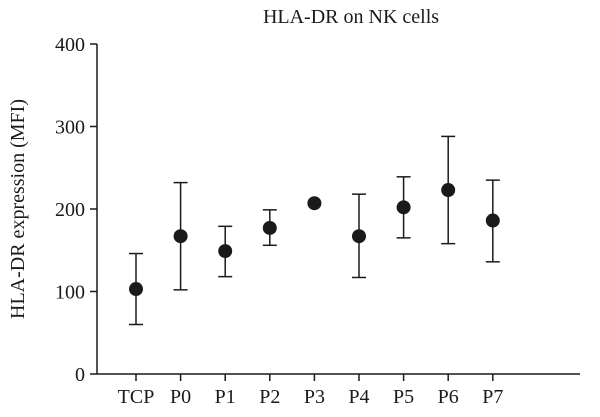  I want to click on x-tick-label: P4, so click(358, 397).